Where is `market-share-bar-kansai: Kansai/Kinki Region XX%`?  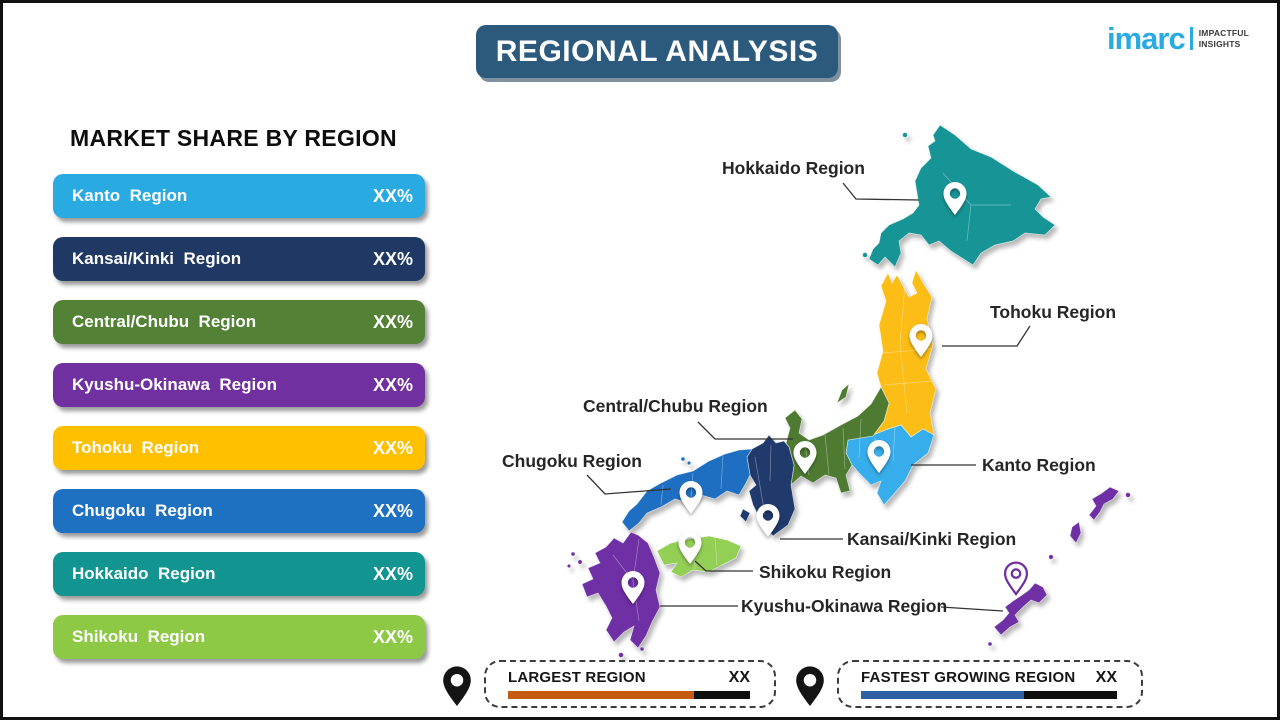 market-share-bar-kansai: Kansai/Kinki Region XX% is located at coordinates (239, 259).